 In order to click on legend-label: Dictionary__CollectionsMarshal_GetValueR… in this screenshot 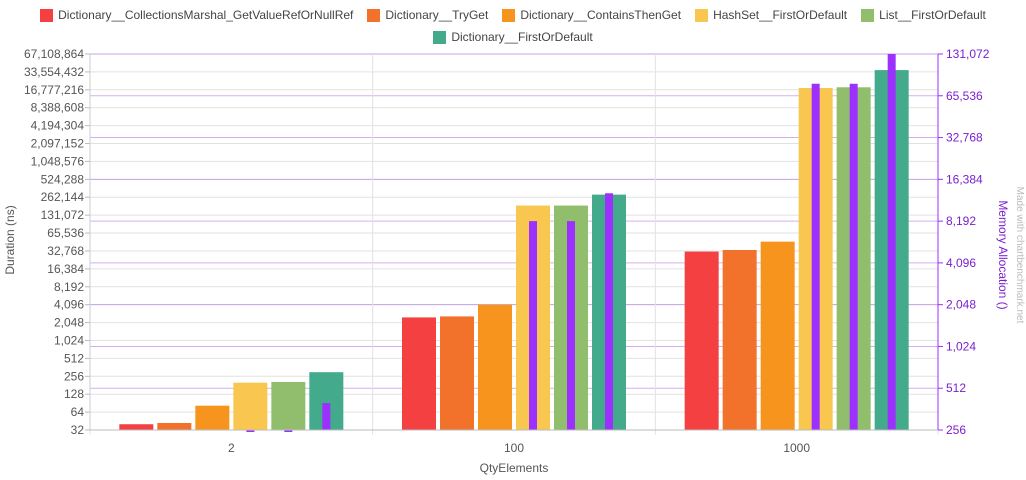, I will do `click(206, 15)`.